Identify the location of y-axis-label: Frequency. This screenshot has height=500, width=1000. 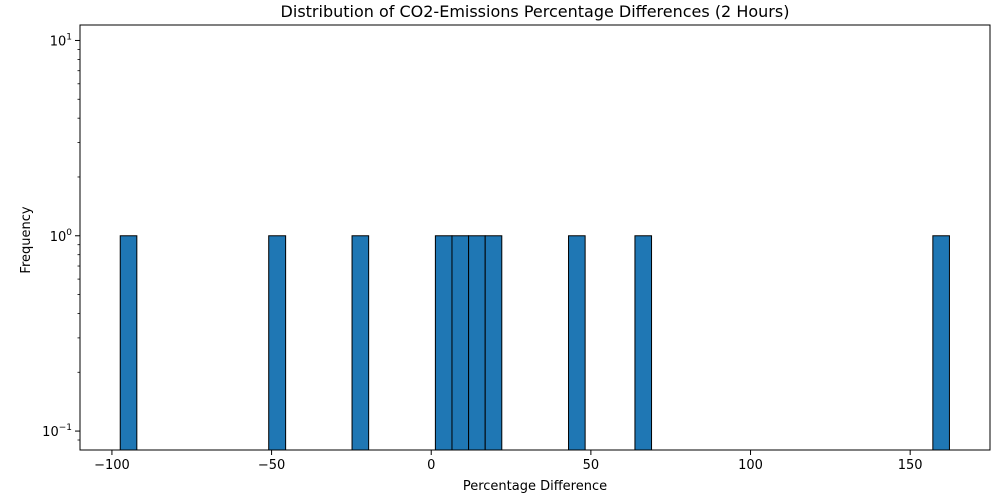
(26, 239).